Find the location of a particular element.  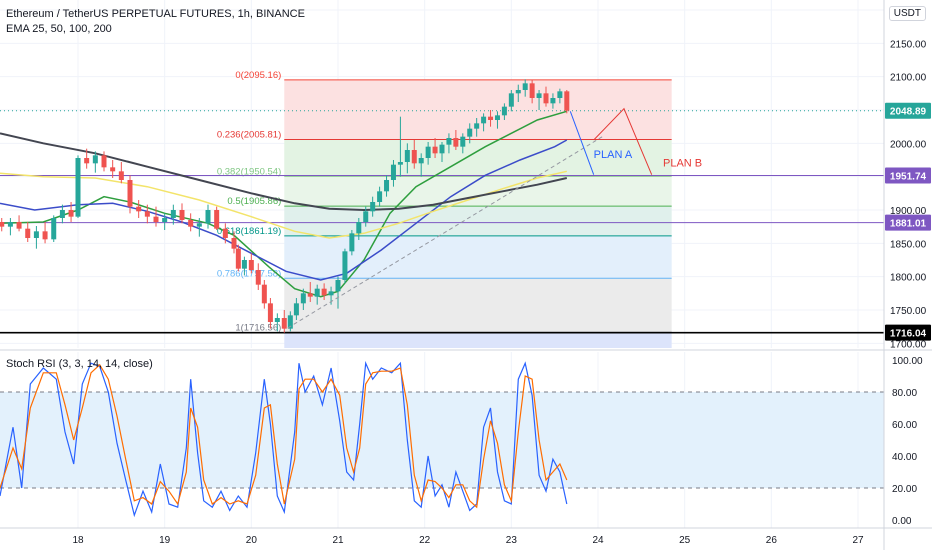

price-tick-label: 2100.00 is located at coordinates (908, 78).